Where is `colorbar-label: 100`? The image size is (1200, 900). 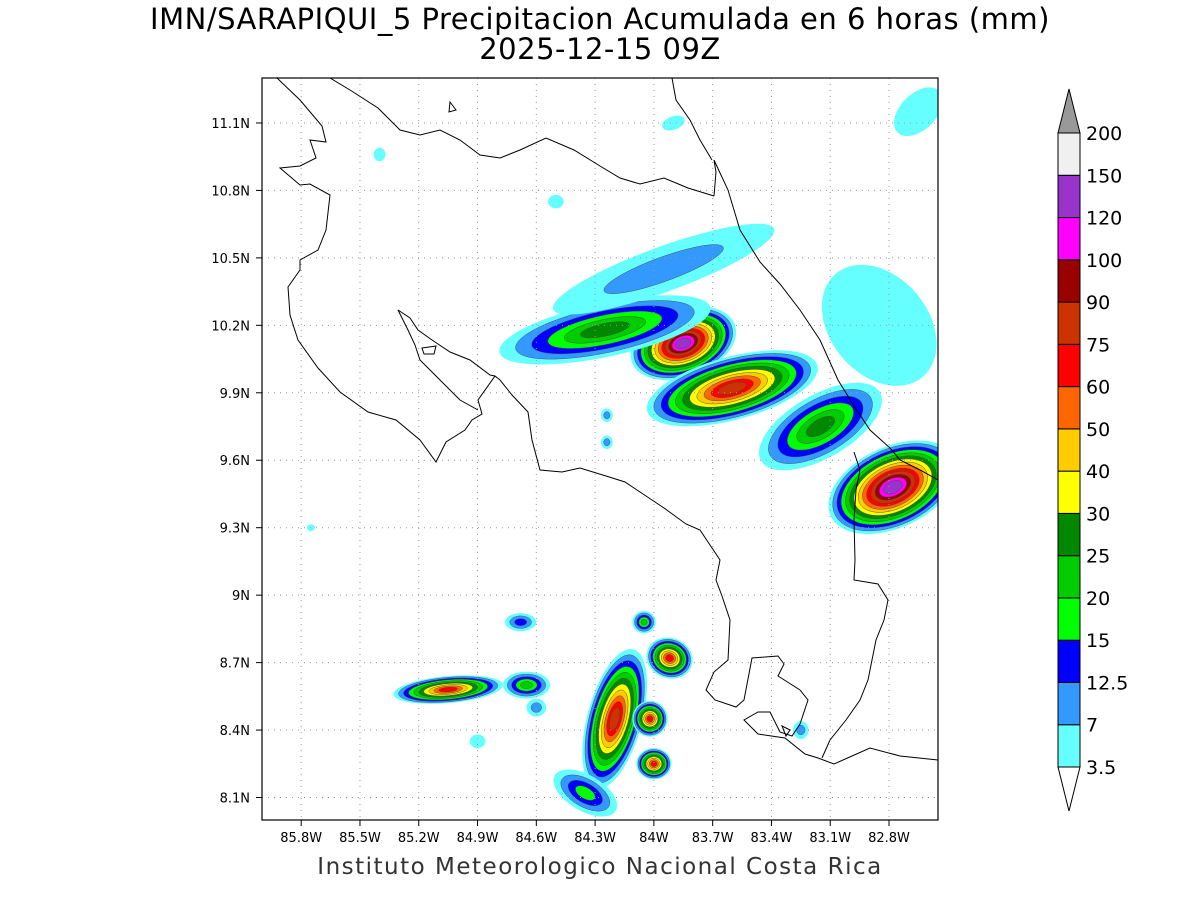 colorbar-label: 100 is located at coordinates (1104, 261).